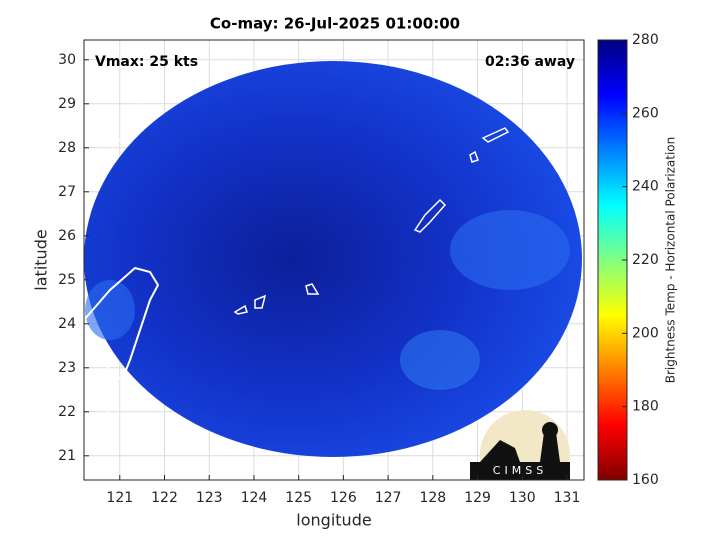 Image resolution: width=720 pixels, height=544 pixels. What do you see at coordinates (254, 498) in the screenshot?
I see `x-tick-label: 124` at bounding box center [254, 498].